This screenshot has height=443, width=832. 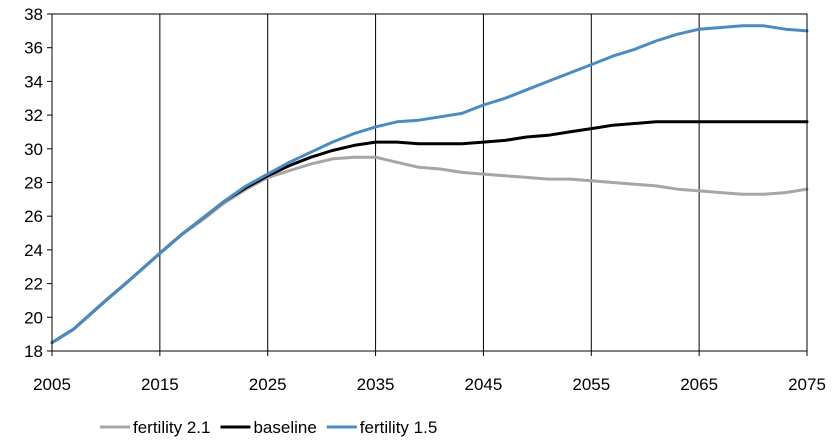 What do you see at coordinates (33, 317) in the screenshot?
I see `y-tick-label-20: 20` at bounding box center [33, 317].